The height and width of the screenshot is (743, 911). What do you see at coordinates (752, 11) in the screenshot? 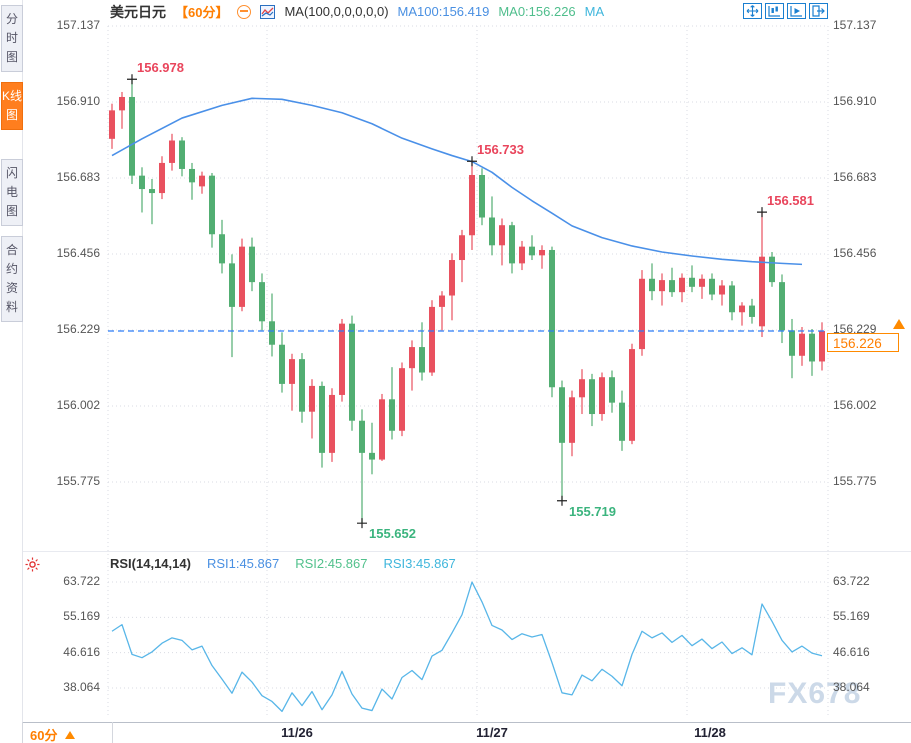
I see `pan-crosshair-button` at bounding box center [752, 11].